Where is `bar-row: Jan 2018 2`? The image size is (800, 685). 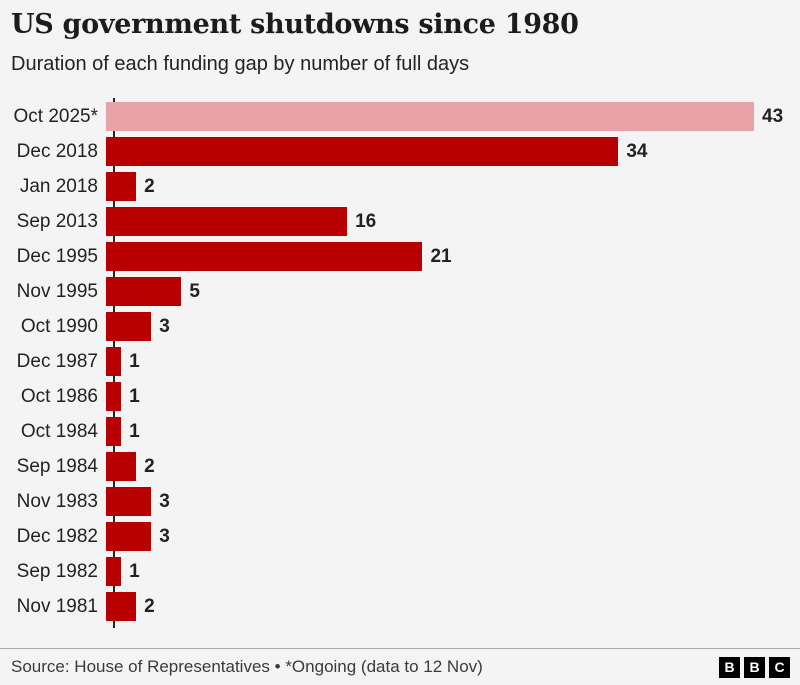
bar-row: Jan 2018 2 is located at coordinates (400, 186).